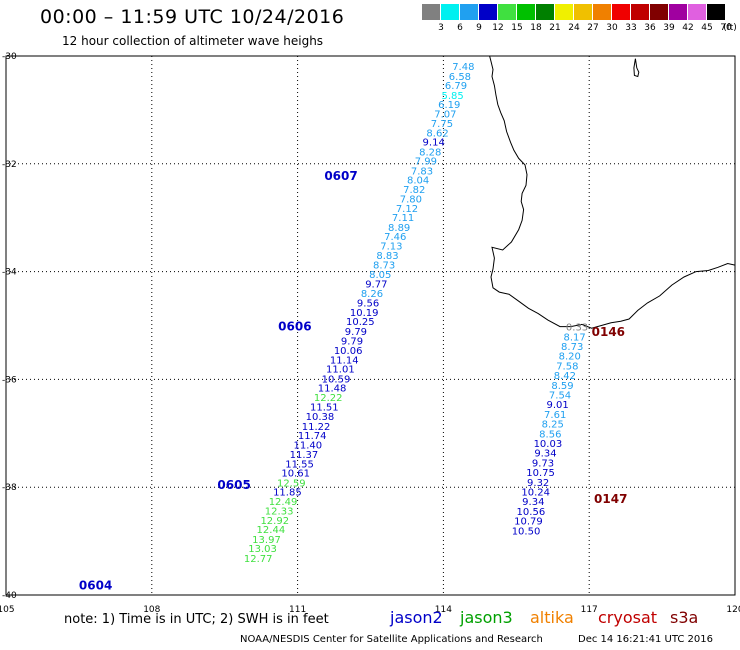 The image size is (740, 650). Describe the element at coordinates (684, 617) in the screenshot. I see `satellite-label-s3a: s3a` at that location.